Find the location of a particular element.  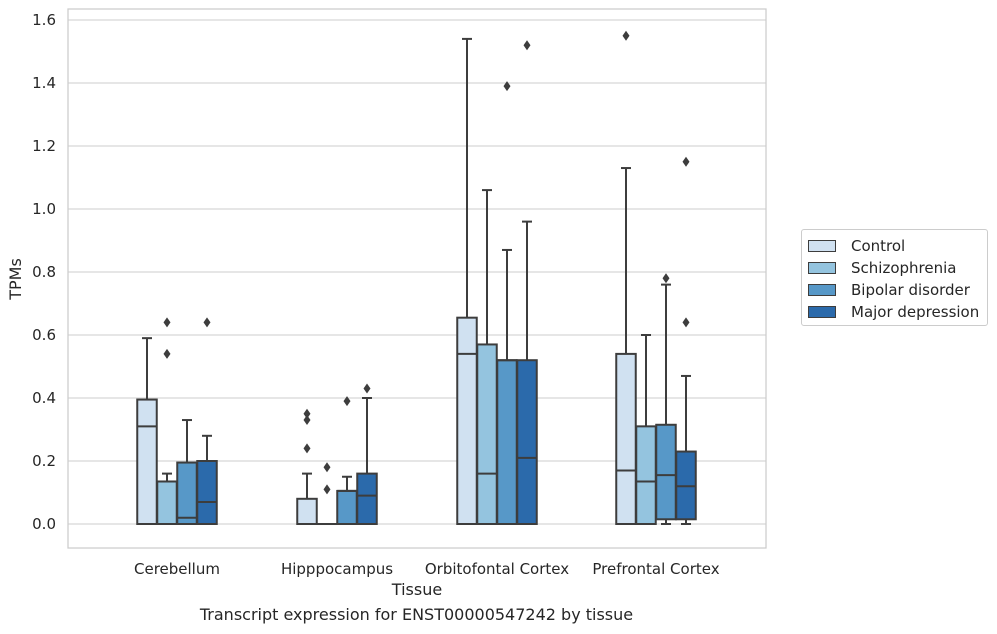

legend-item-schizophrenia: Schizophrenia is located at coordinates (882, 268).